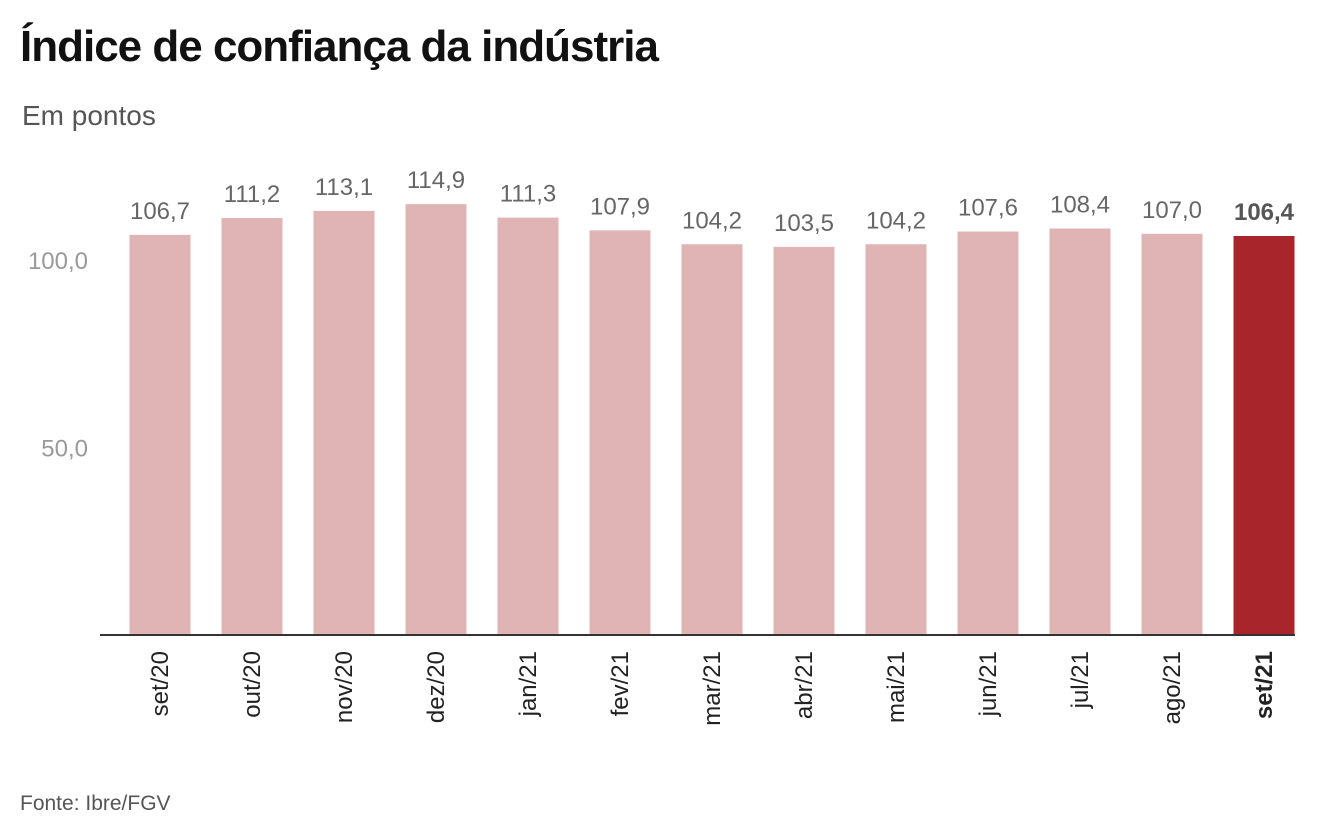 This screenshot has width=1340, height=840. I want to click on bar-value-label: 107,0, so click(1172, 210).